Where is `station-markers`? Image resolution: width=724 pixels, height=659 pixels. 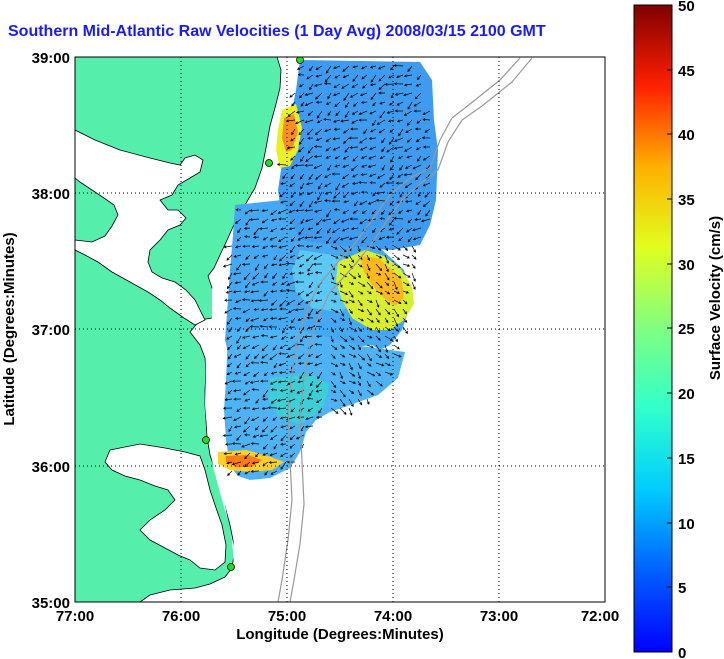
station-markers is located at coordinates (253, 314).